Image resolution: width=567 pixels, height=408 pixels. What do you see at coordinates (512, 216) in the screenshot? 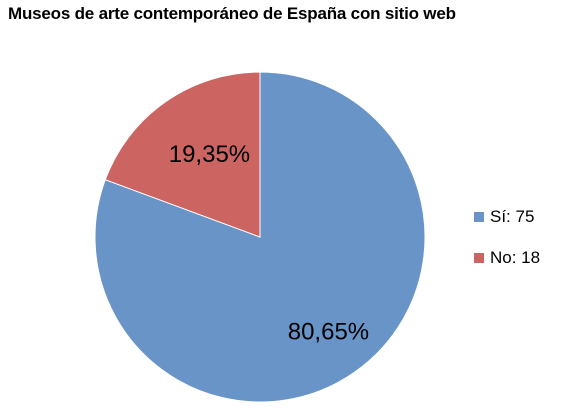
I see `legend-label-si: Sí: 75` at bounding box center [512, 216].